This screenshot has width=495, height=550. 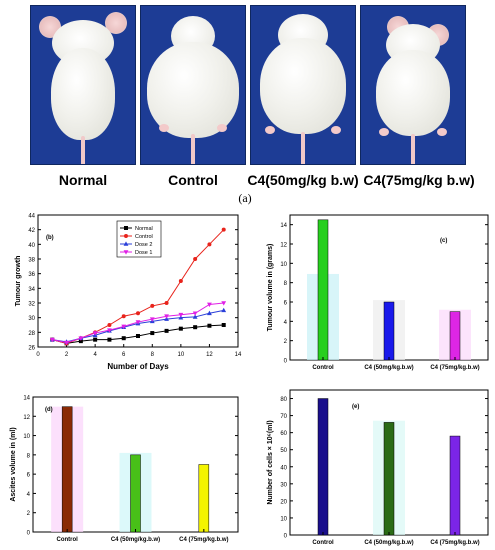 I want to click on photo-normal, so click(x=83, y=85).